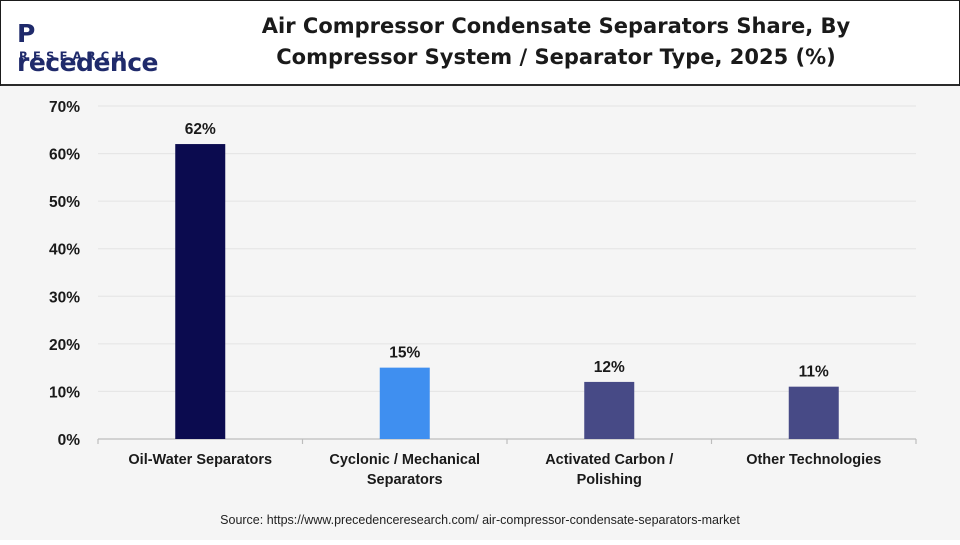 The height and width of the screenshot is (545, 960). Describe the element at coordinates (64, 202) in the screenshot. I see `y-tick-label: 50%` at that location.